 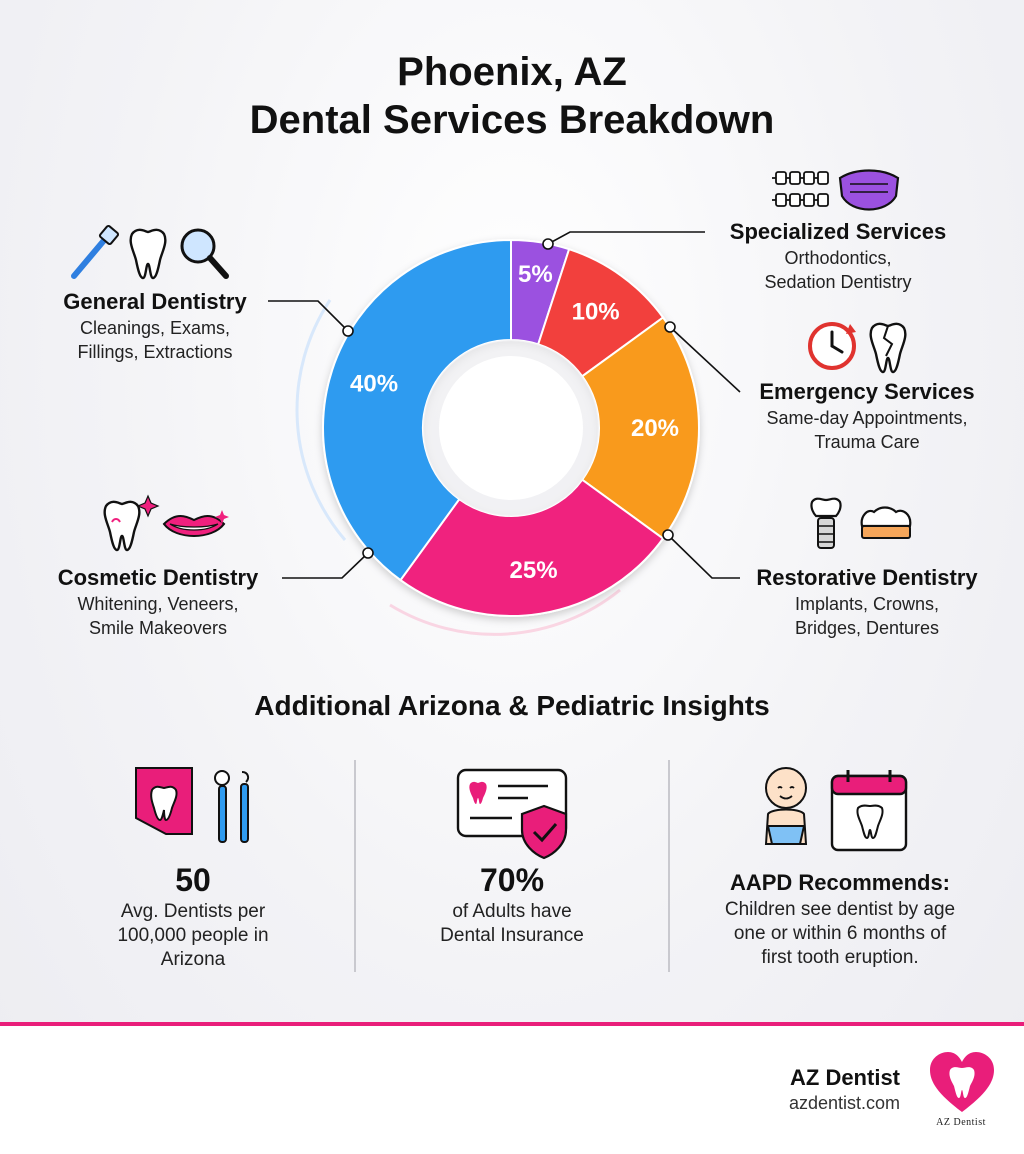 What do you see at coordinates (193, 935) in the screenshot?
I see `insight-dentists-line2: 100,000 people in` at bounding box center [193, 935].